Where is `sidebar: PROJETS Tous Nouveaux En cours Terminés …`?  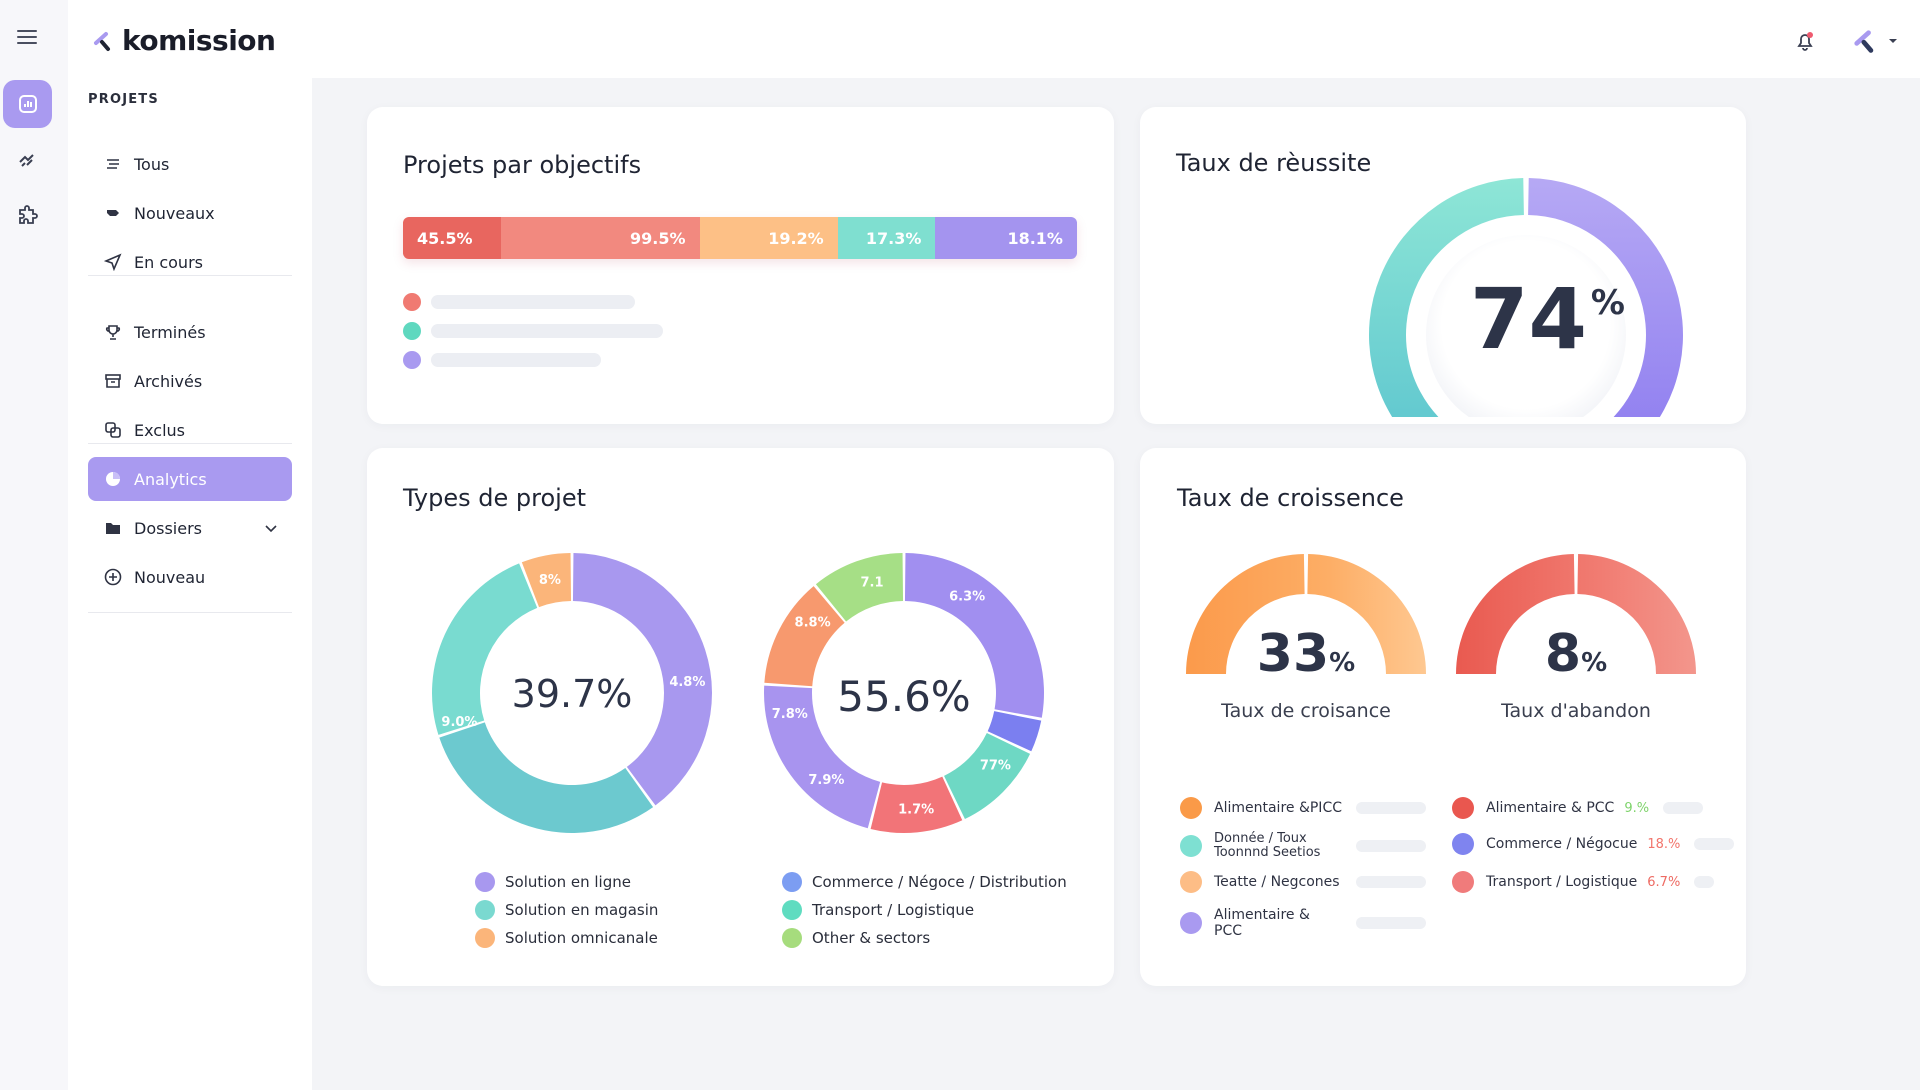 sidebar: PROJETS Tous Nouveaux En cours Terminés … is located at coordinates (190, 584).